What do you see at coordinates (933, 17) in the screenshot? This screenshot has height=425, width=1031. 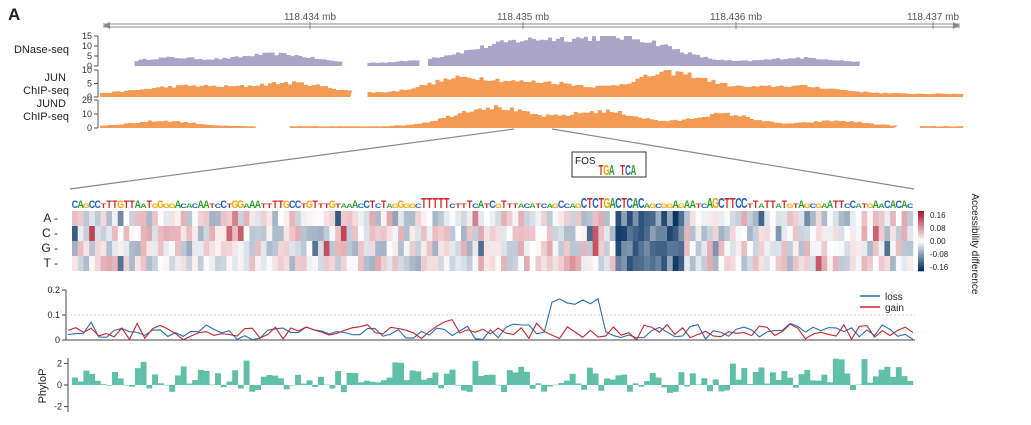 I see `axis-tick-label: 118.437 mb` at bounding box center [933, 17].